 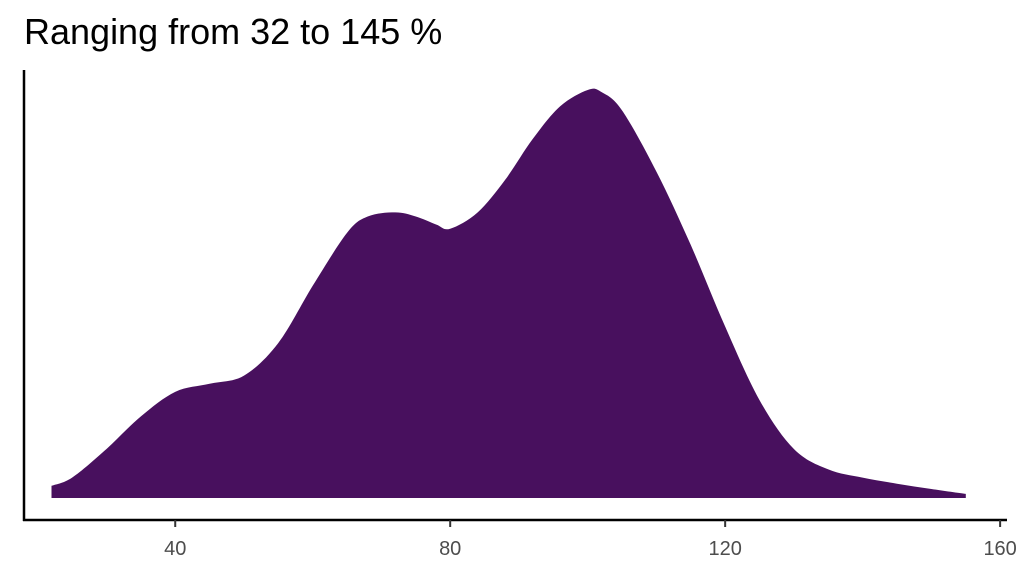 I want to click on x-tick-label: 160, so click(x=999, y=549).